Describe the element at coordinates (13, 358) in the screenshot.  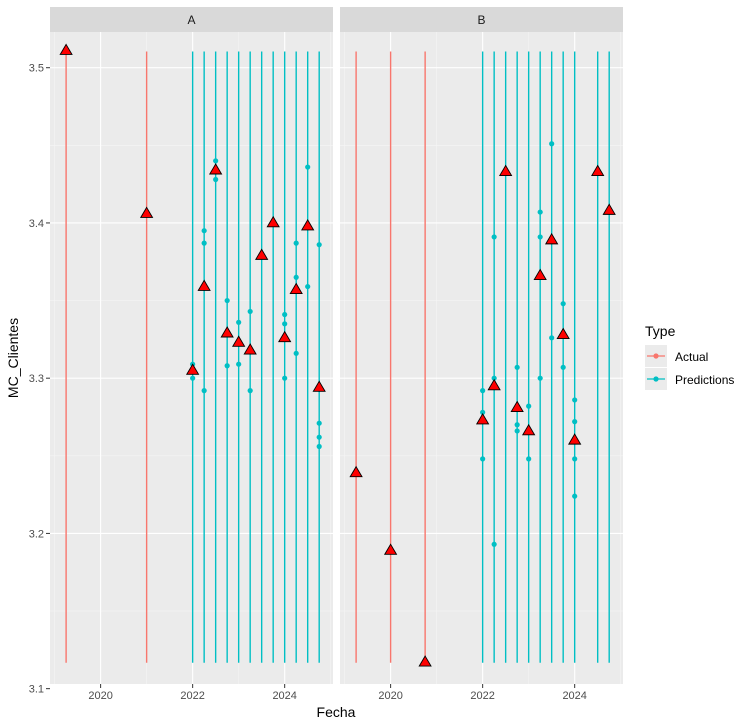
I see `y-axis-title: MC_Clientes` at that location.